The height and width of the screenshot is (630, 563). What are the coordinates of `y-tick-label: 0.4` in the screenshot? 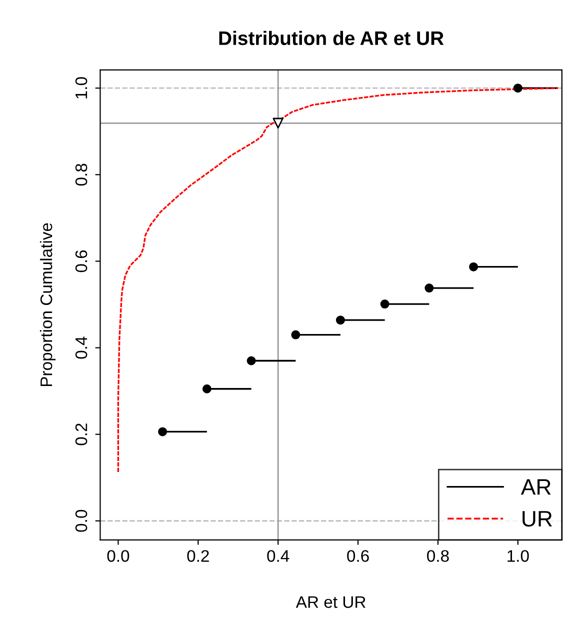 It's located at (81, 347).